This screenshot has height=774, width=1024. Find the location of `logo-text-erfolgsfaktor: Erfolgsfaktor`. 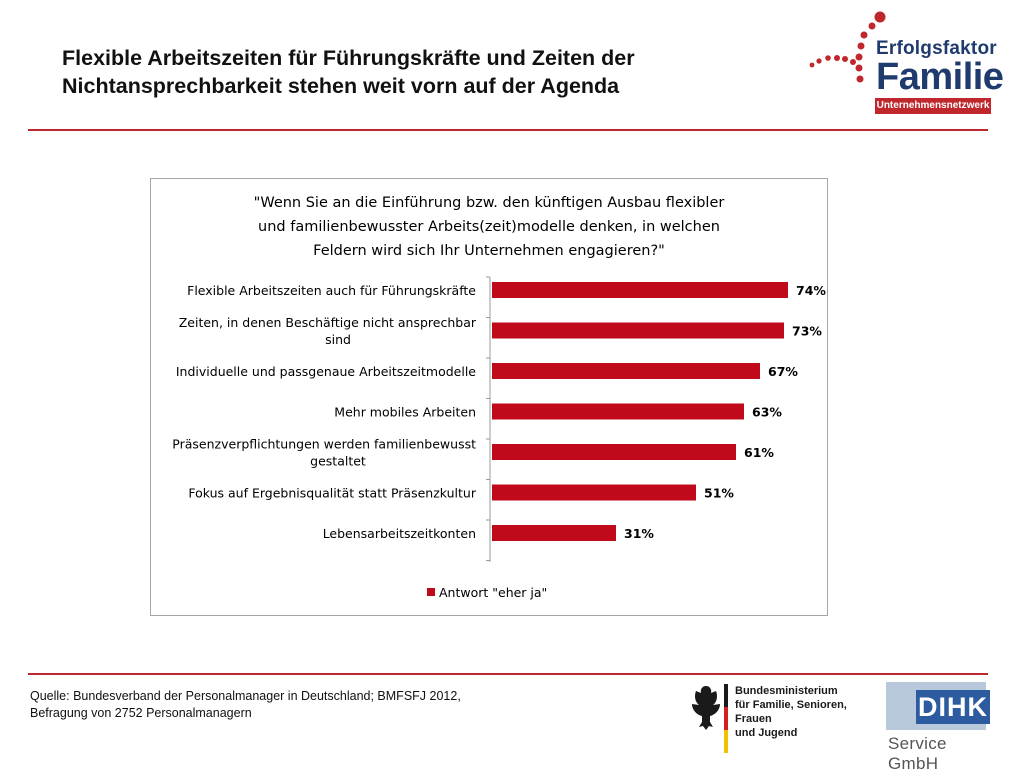

logo-text-erfolgsfaktor: Erfolgsfaktor is located at coordinates (936, 48).